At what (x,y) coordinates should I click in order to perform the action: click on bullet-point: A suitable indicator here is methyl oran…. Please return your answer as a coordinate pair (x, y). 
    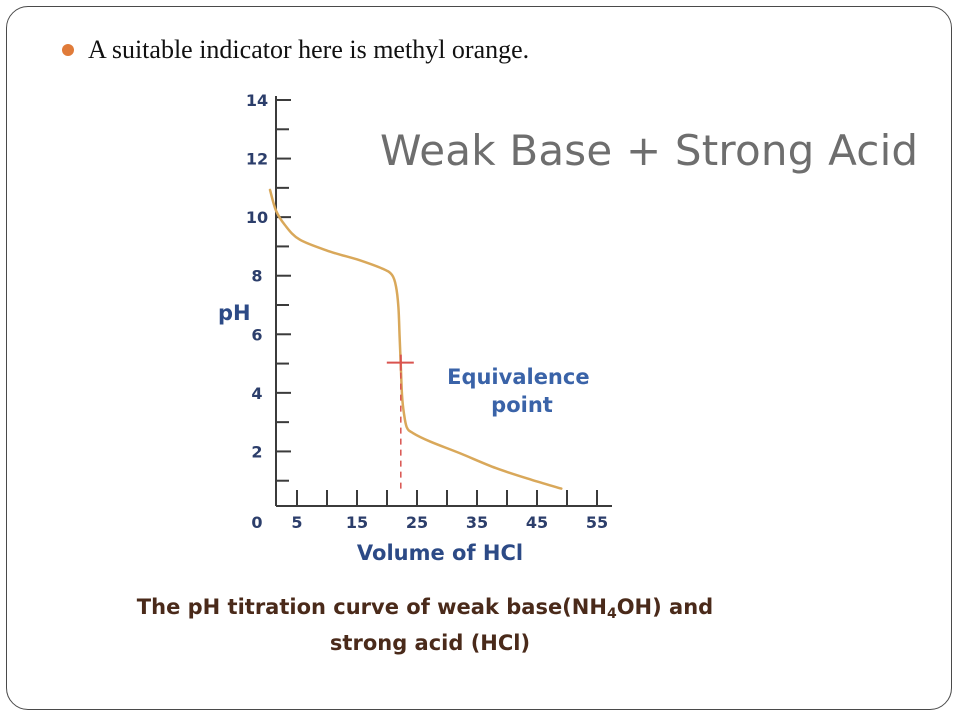
    Looking at the image, I should click on (295, 50).